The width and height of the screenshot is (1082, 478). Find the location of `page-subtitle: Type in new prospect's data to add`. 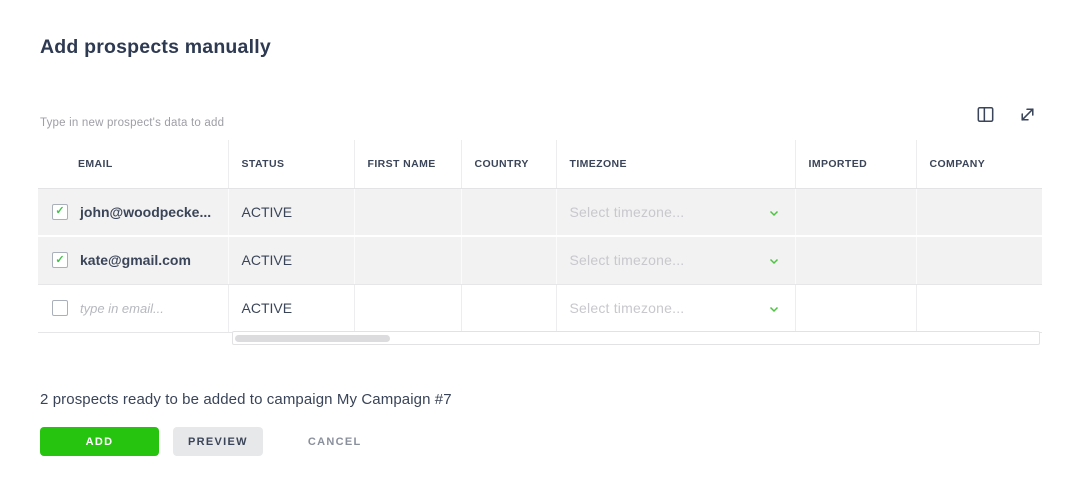

page-subtitle: Type in new prospect's data to add is located at coordinates (132, 123).